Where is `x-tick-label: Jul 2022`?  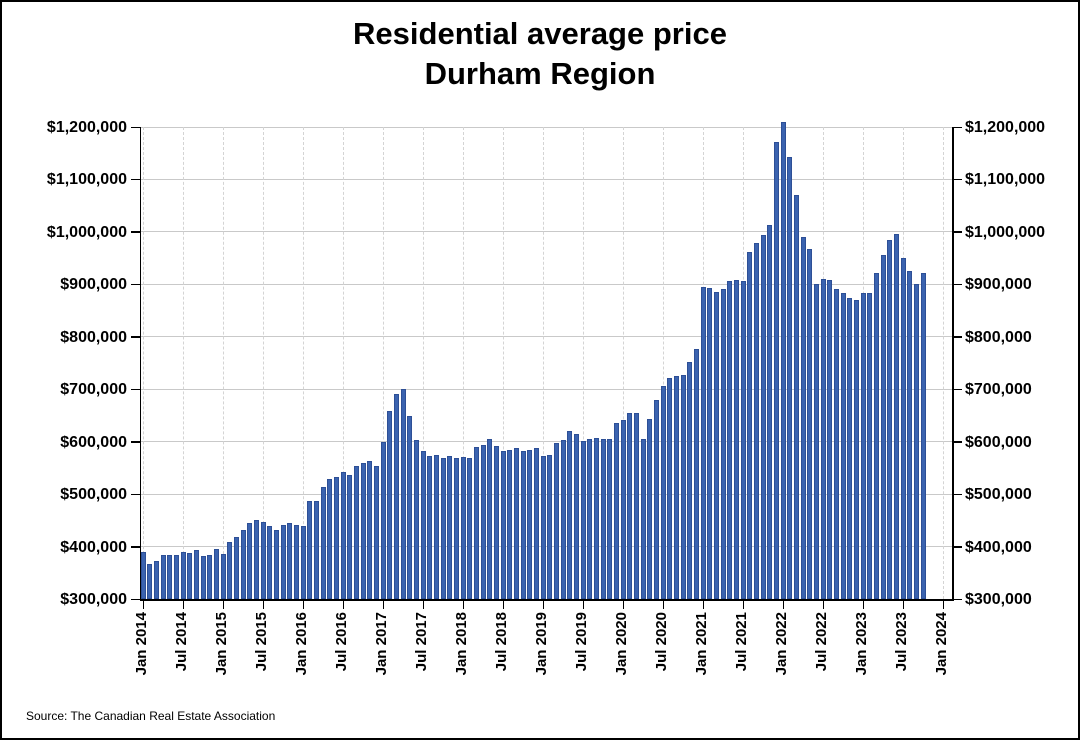 x-tick-label: Jul 2022 is located at coordinates (821, 657).